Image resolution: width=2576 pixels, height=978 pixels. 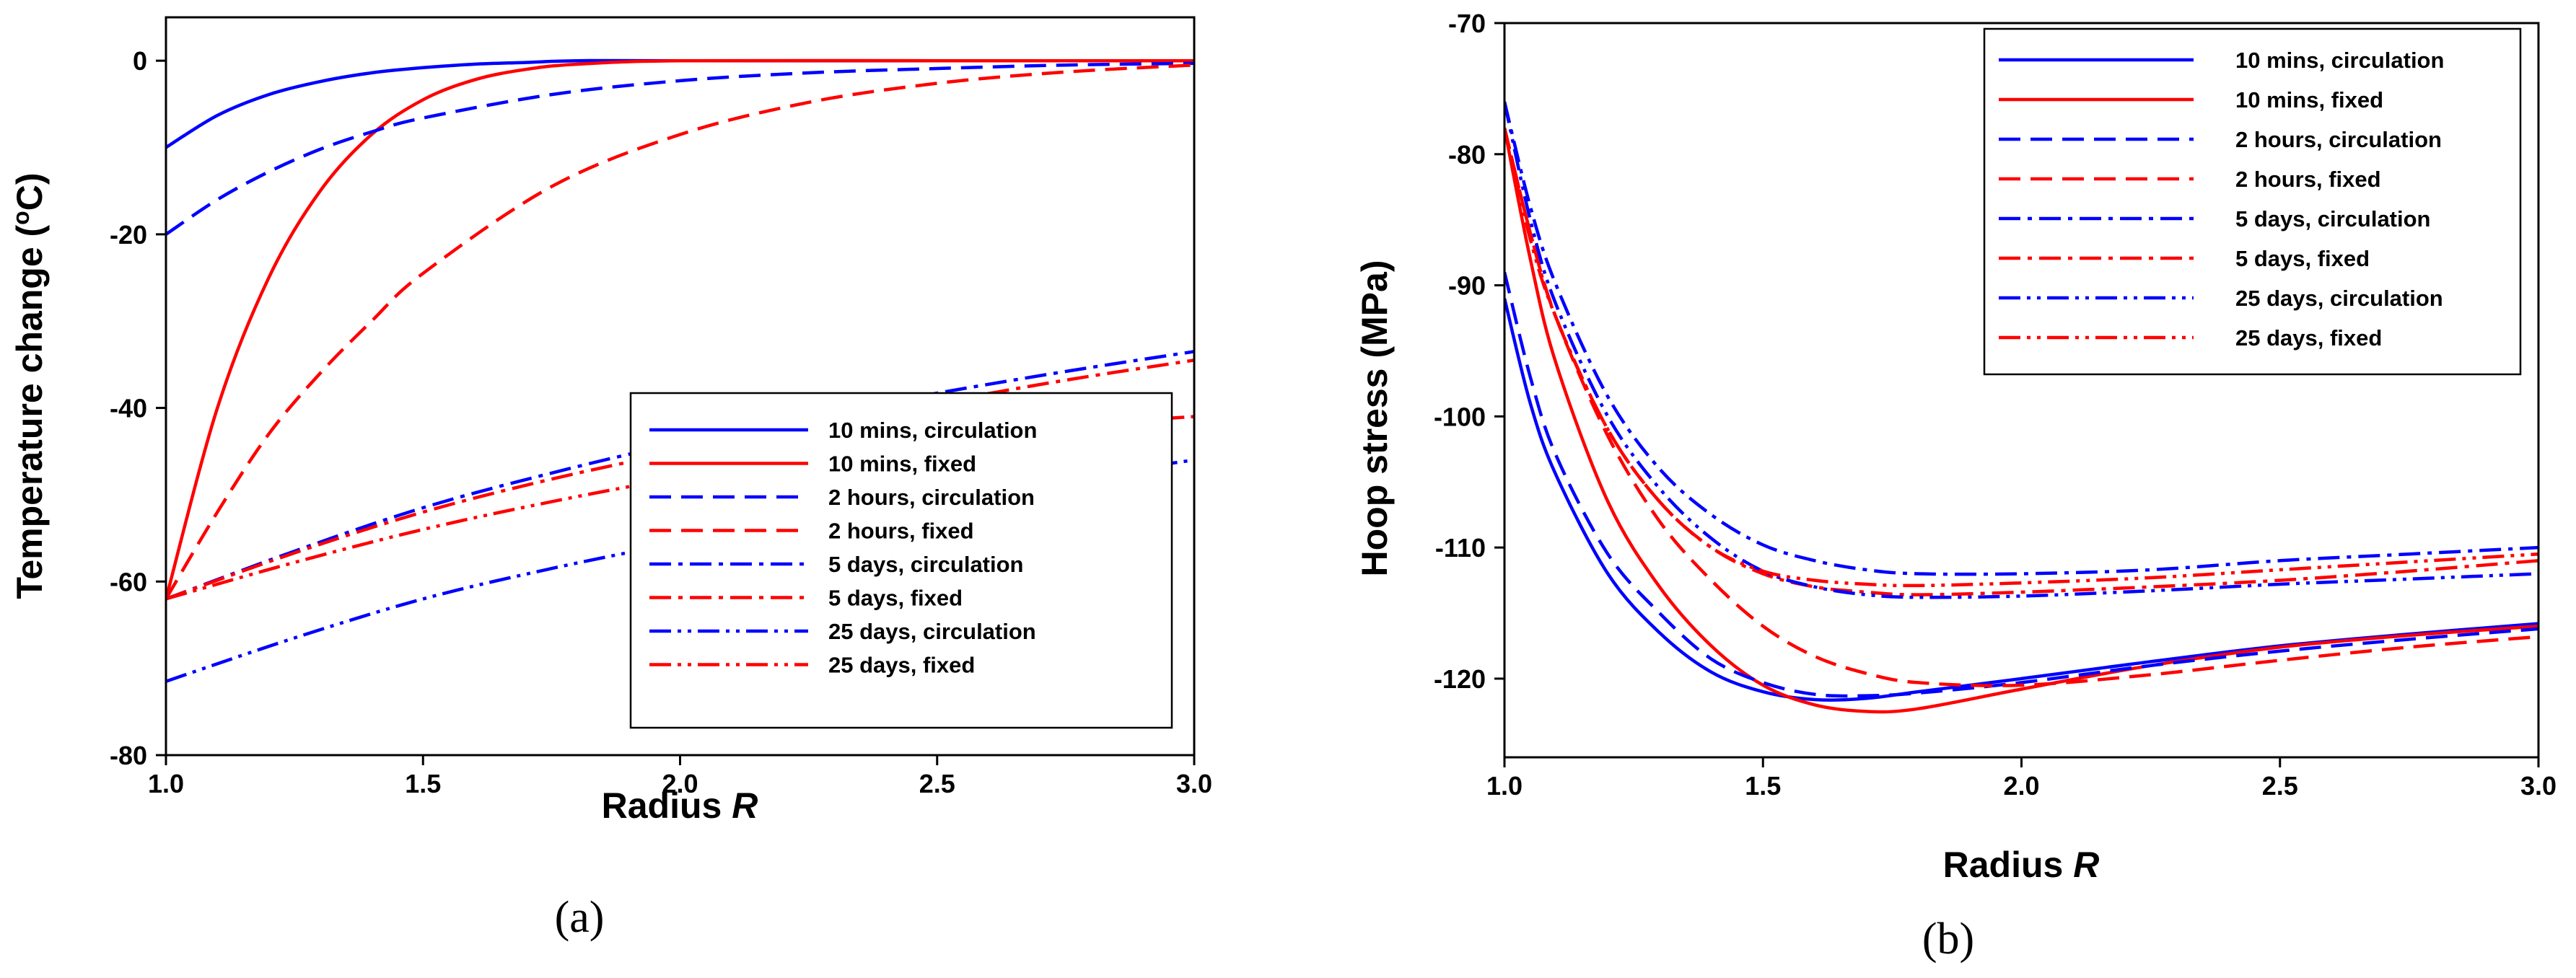 I want to click on y-tick-label: -90, so click(x=1467, y=286).